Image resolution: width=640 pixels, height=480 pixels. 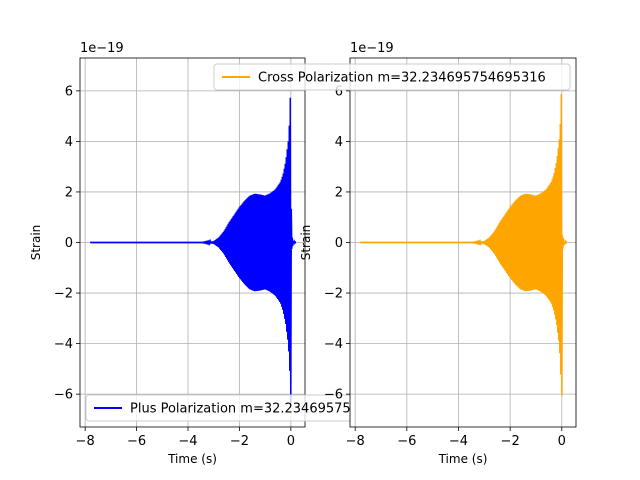 I want to click on legend: Plus Polarization m=32.234695754695316, so click(x=247, y=408).